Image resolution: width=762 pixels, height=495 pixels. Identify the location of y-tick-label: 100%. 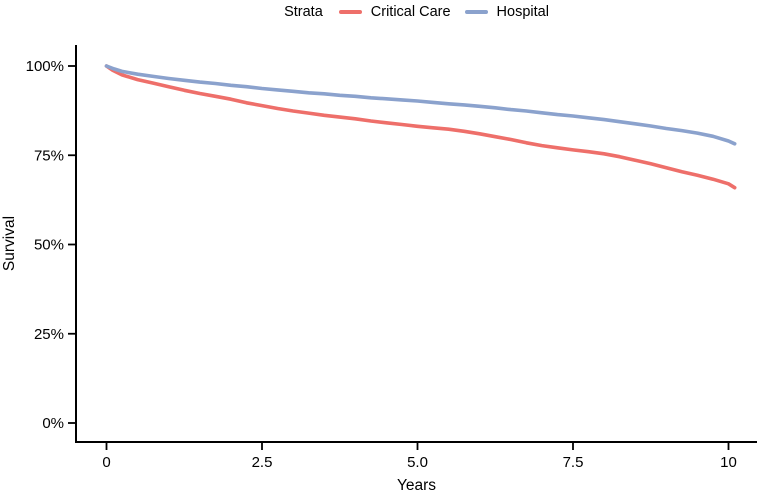
(45, 66).